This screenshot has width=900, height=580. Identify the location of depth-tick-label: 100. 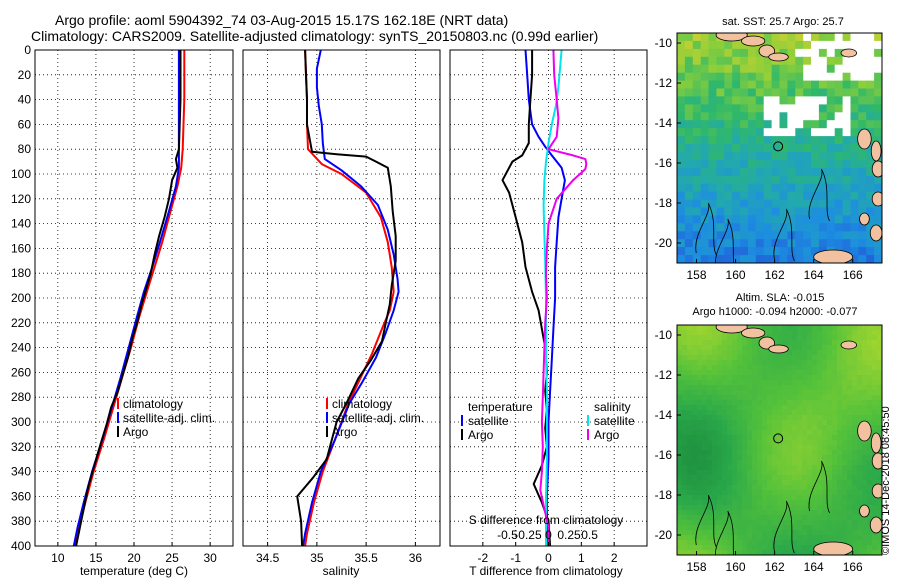
(21, 174).